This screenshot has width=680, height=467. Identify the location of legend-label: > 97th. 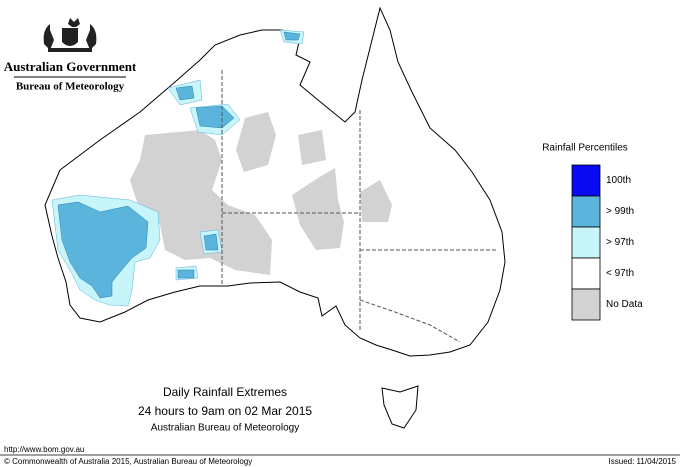
(620, 242).